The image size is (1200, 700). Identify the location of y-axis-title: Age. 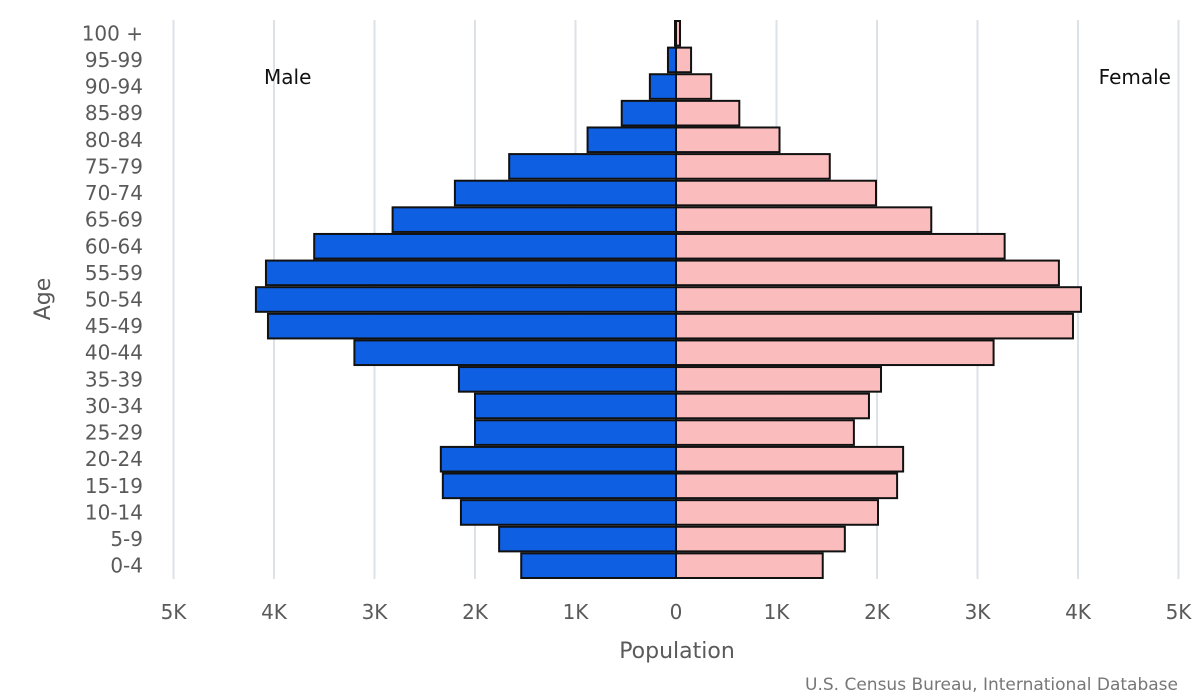
(43, 299).